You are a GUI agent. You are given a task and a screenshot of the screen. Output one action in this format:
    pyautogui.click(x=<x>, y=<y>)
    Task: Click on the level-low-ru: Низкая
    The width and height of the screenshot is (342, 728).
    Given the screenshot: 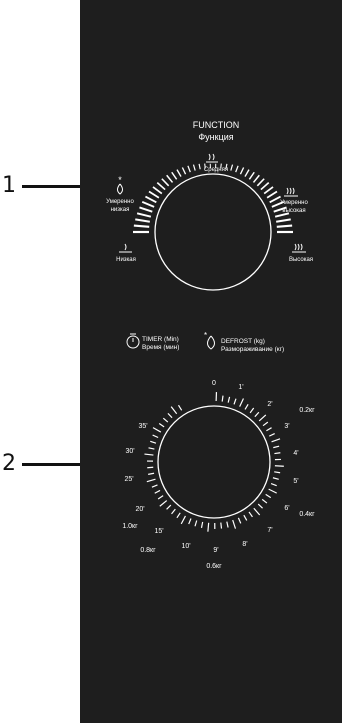 What is the action you would take?
    pyautogui.click(x=126, y=260)
    